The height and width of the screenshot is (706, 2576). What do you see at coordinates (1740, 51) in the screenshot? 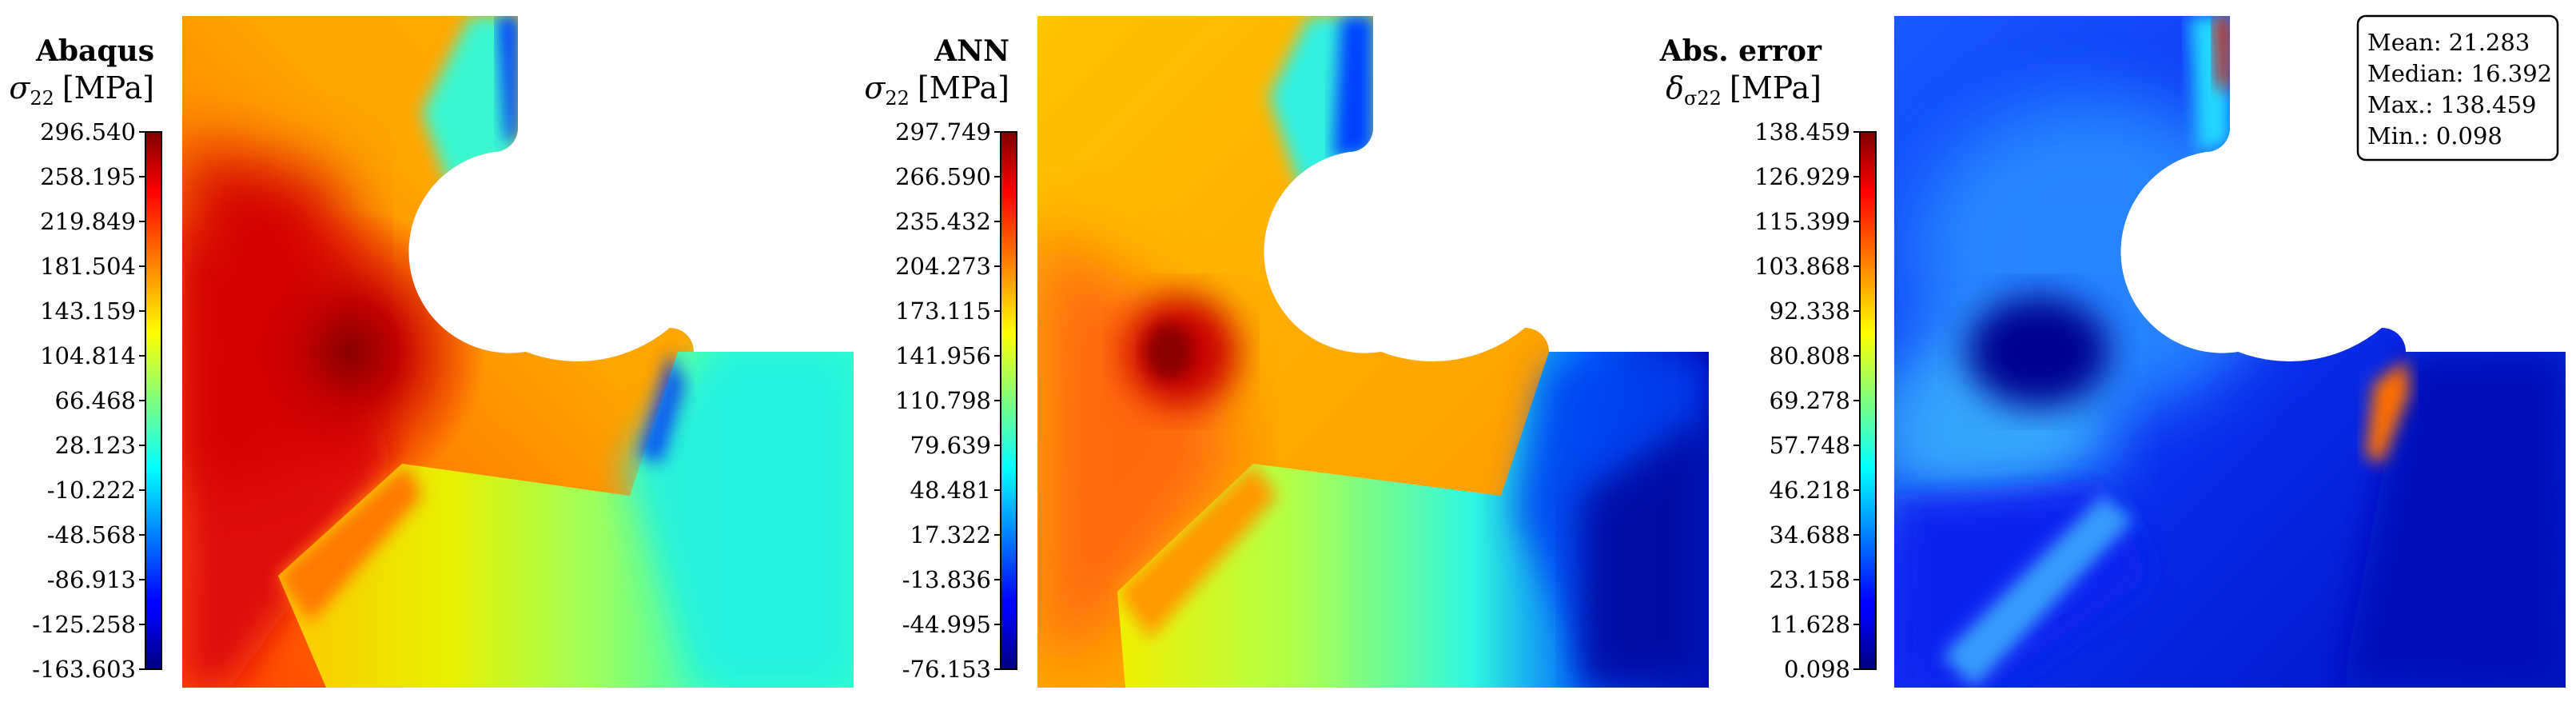
I see `panel-title: Abs. error` at bounding box center [1740, 51].